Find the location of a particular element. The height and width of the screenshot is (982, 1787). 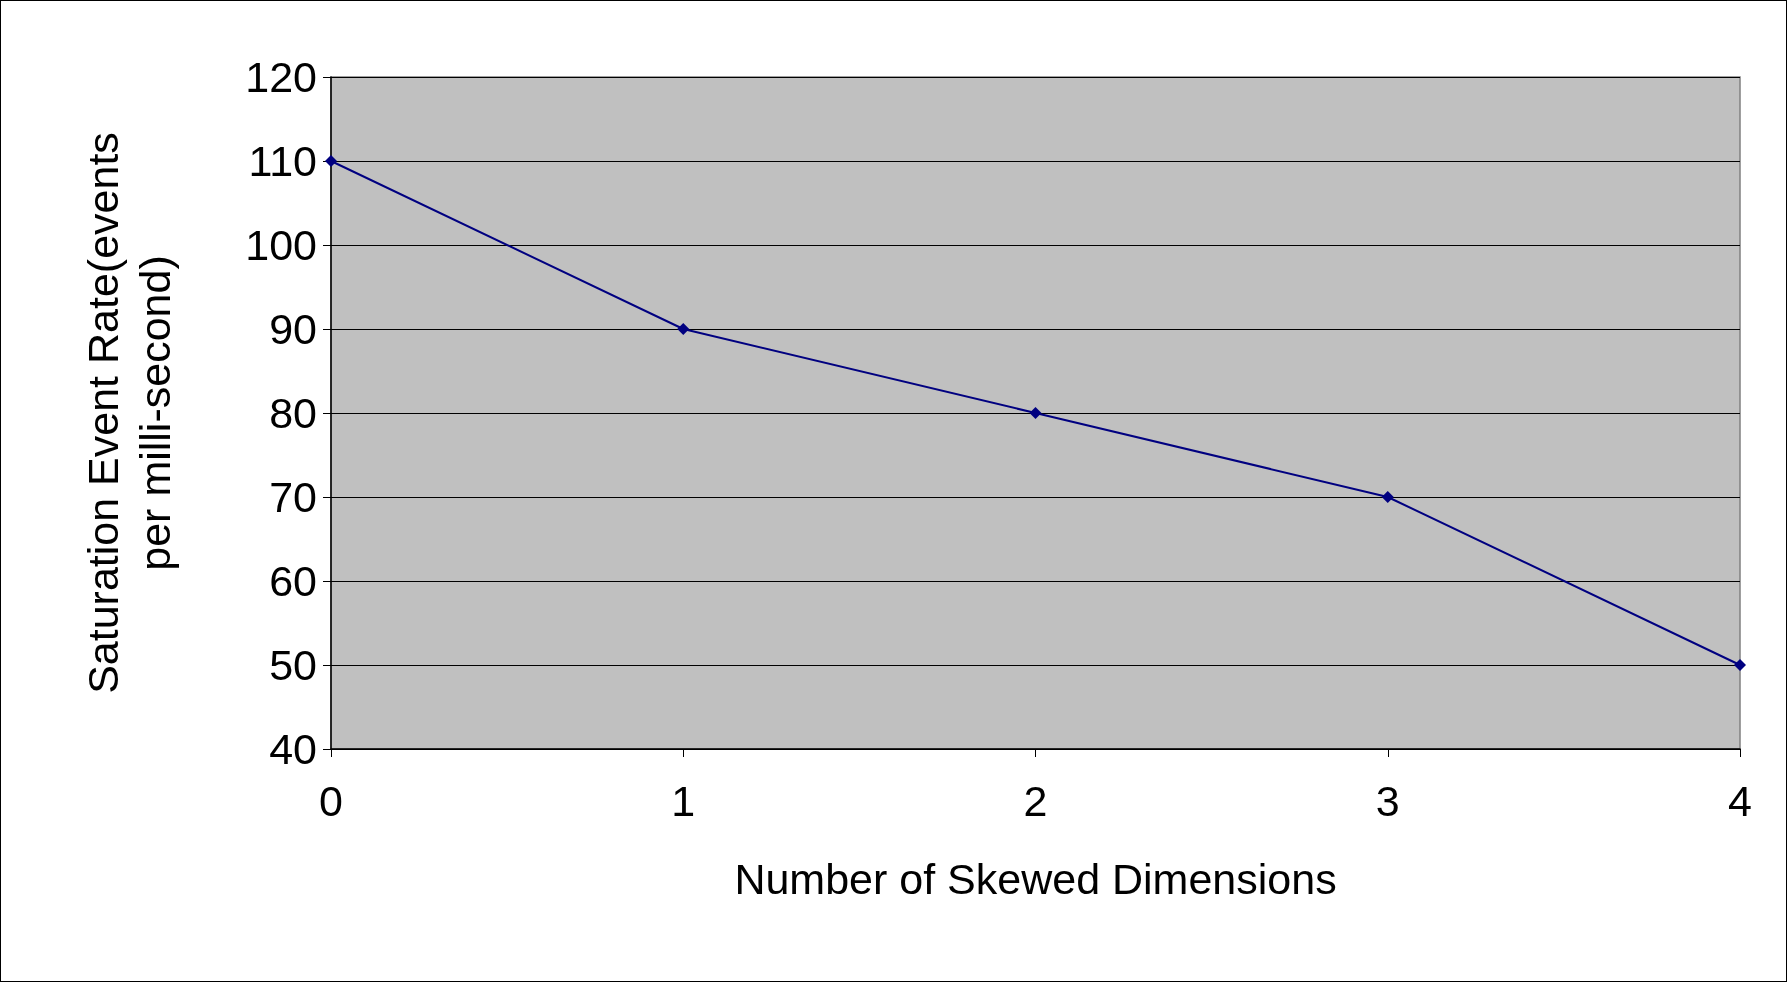

x-tick-label: 2 is located at coordinates (1035, 800).